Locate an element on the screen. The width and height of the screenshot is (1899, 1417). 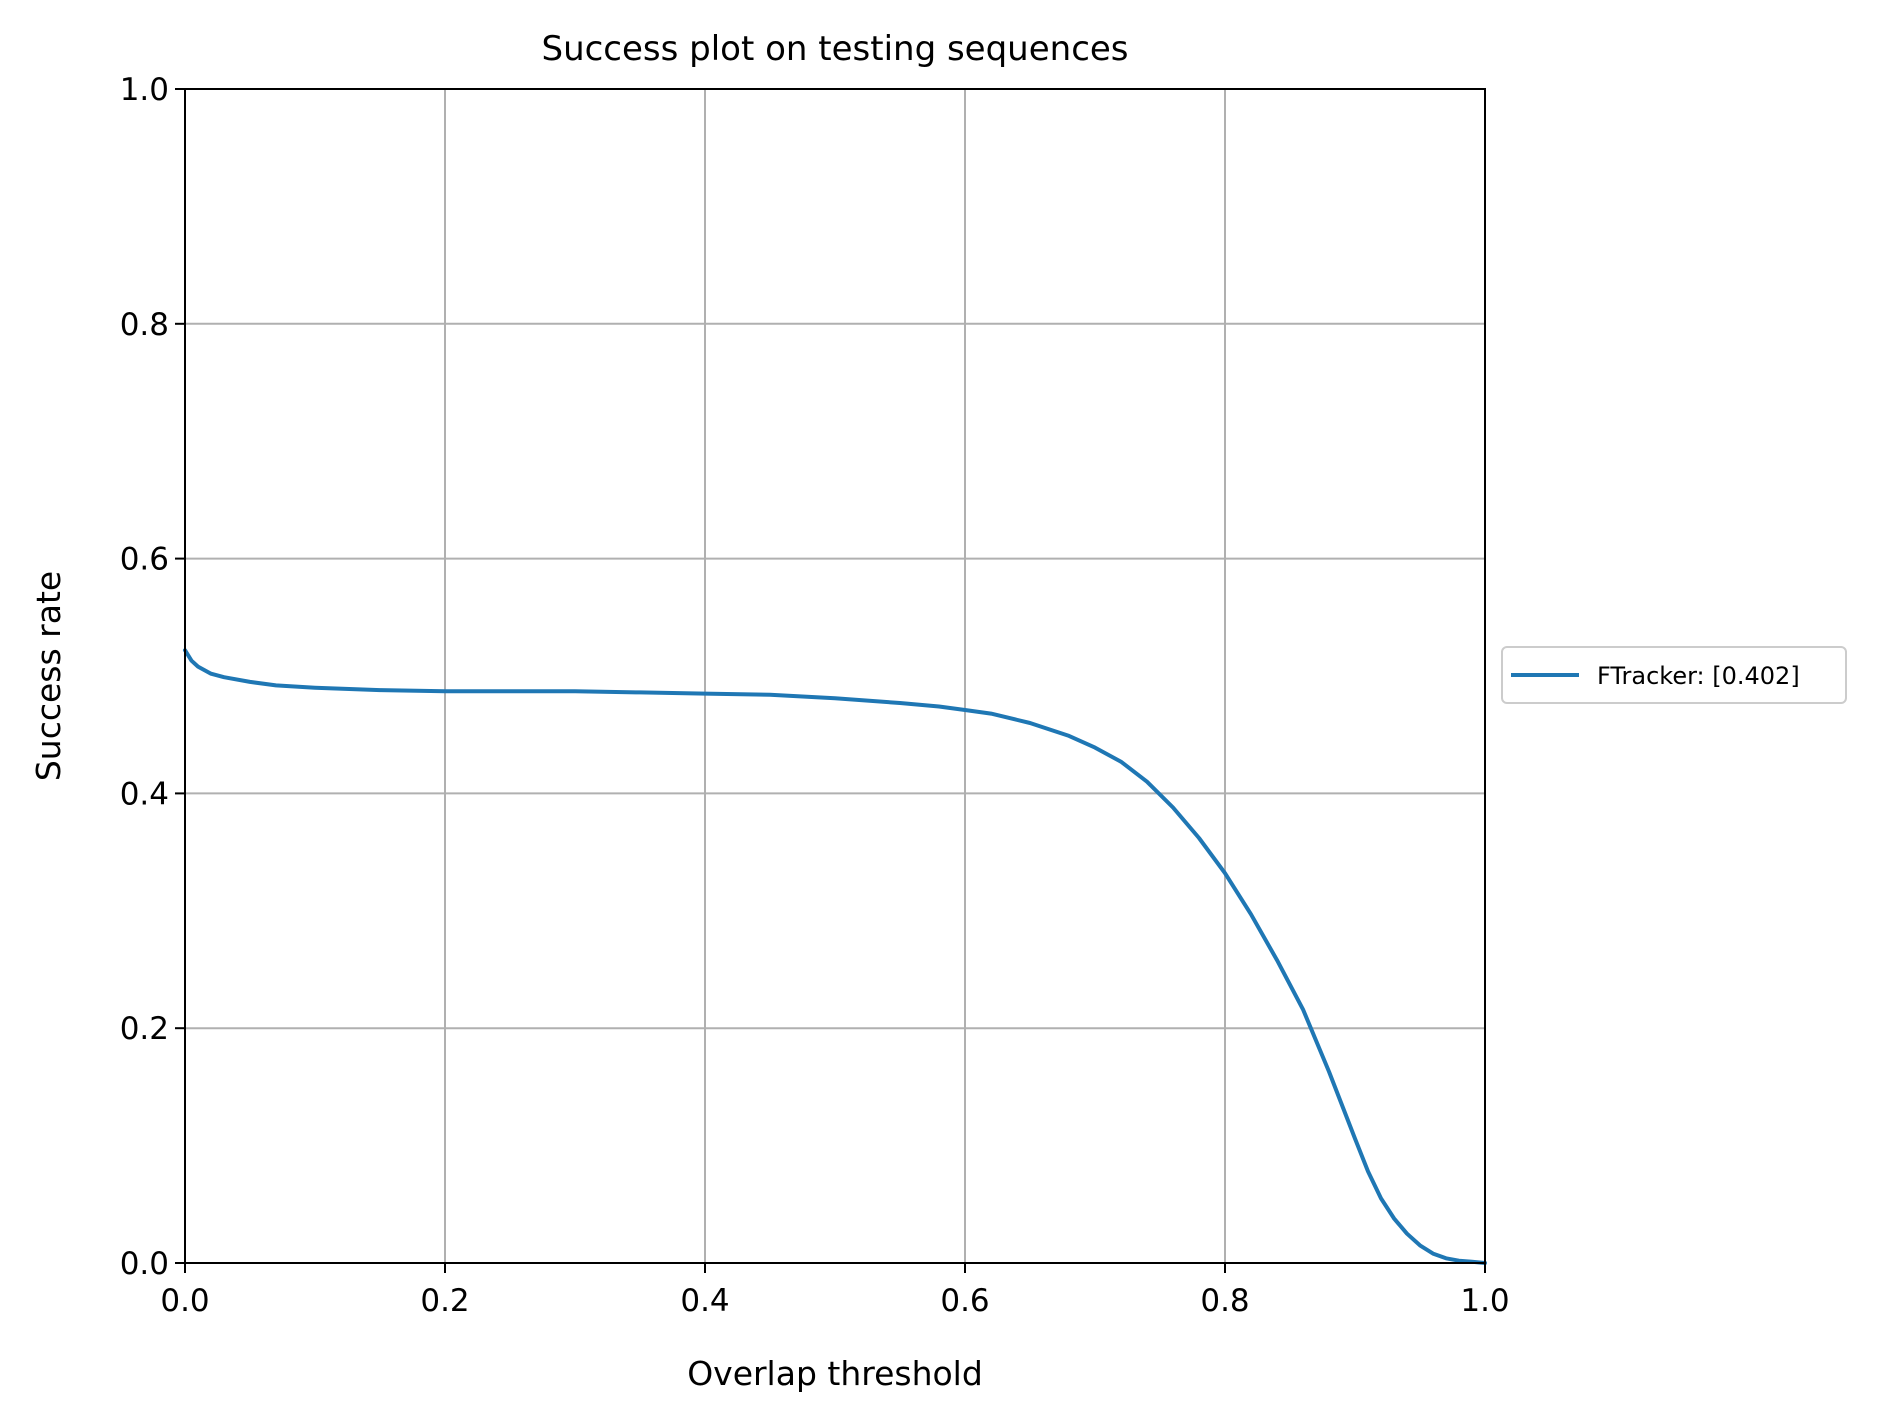
x-axis-title: Overlap threshold is located at coordinates (835, 1373).